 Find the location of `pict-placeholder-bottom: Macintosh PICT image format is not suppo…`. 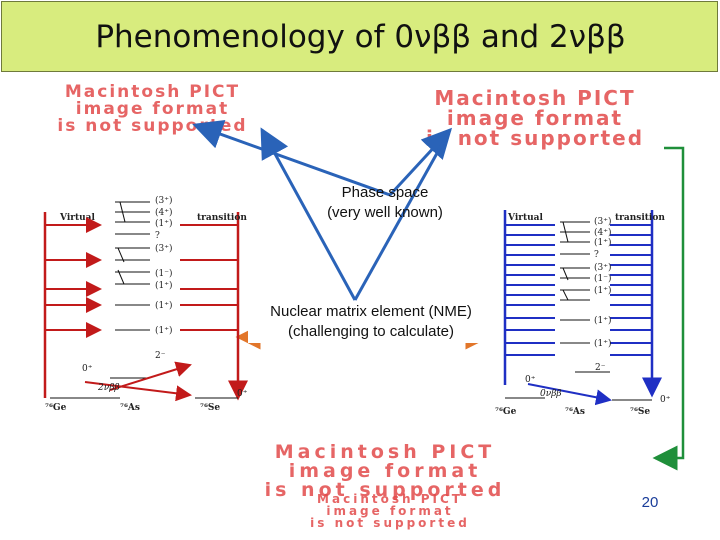

pict-placeholder-bottom: Macintosh PICT image format is not suppo… is located at coordinates (390, 511).